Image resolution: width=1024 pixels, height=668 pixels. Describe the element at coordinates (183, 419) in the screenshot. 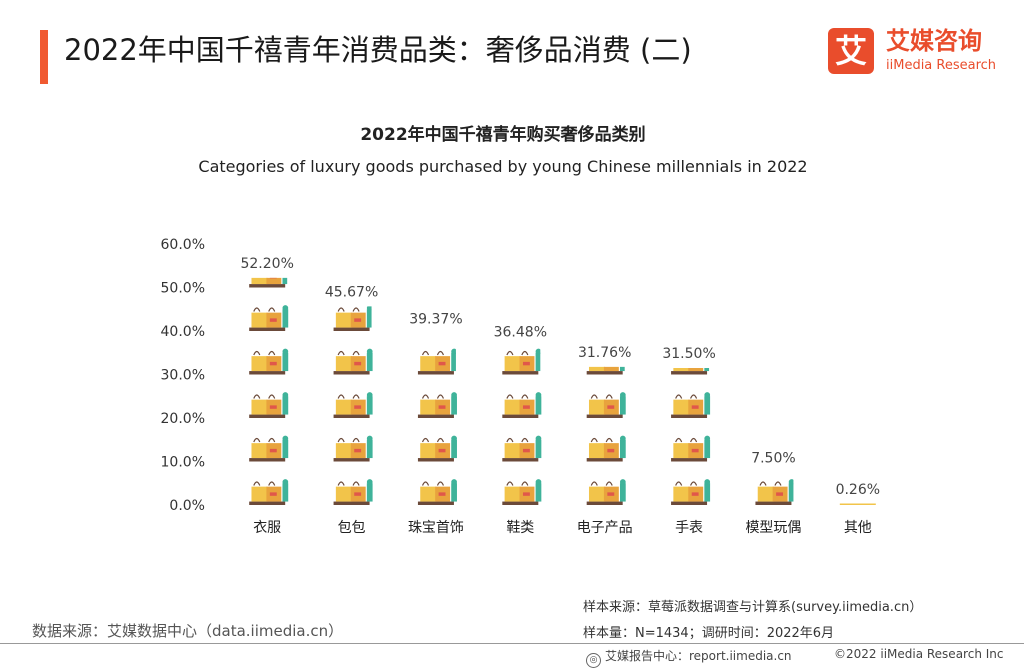

I see `y-tick-label: 20.0%` at that location.